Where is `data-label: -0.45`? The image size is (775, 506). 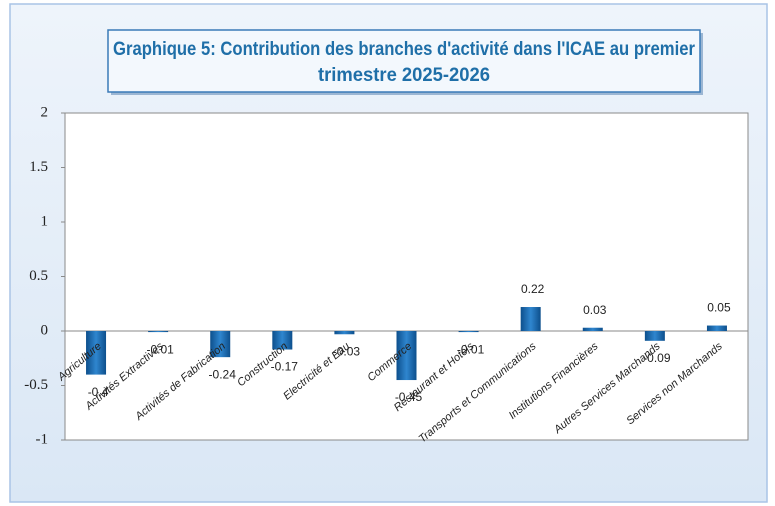 data-label: -0.45 is located at coordinates (409, 397).